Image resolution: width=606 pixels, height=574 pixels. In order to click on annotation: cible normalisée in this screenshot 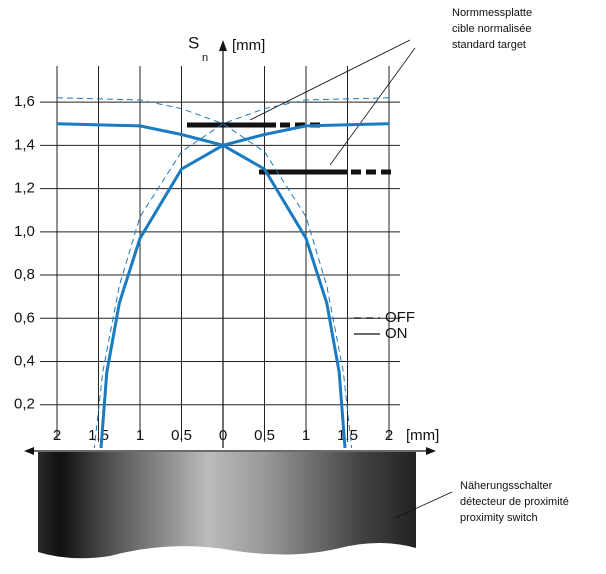, I will do `click(491, 29)`.